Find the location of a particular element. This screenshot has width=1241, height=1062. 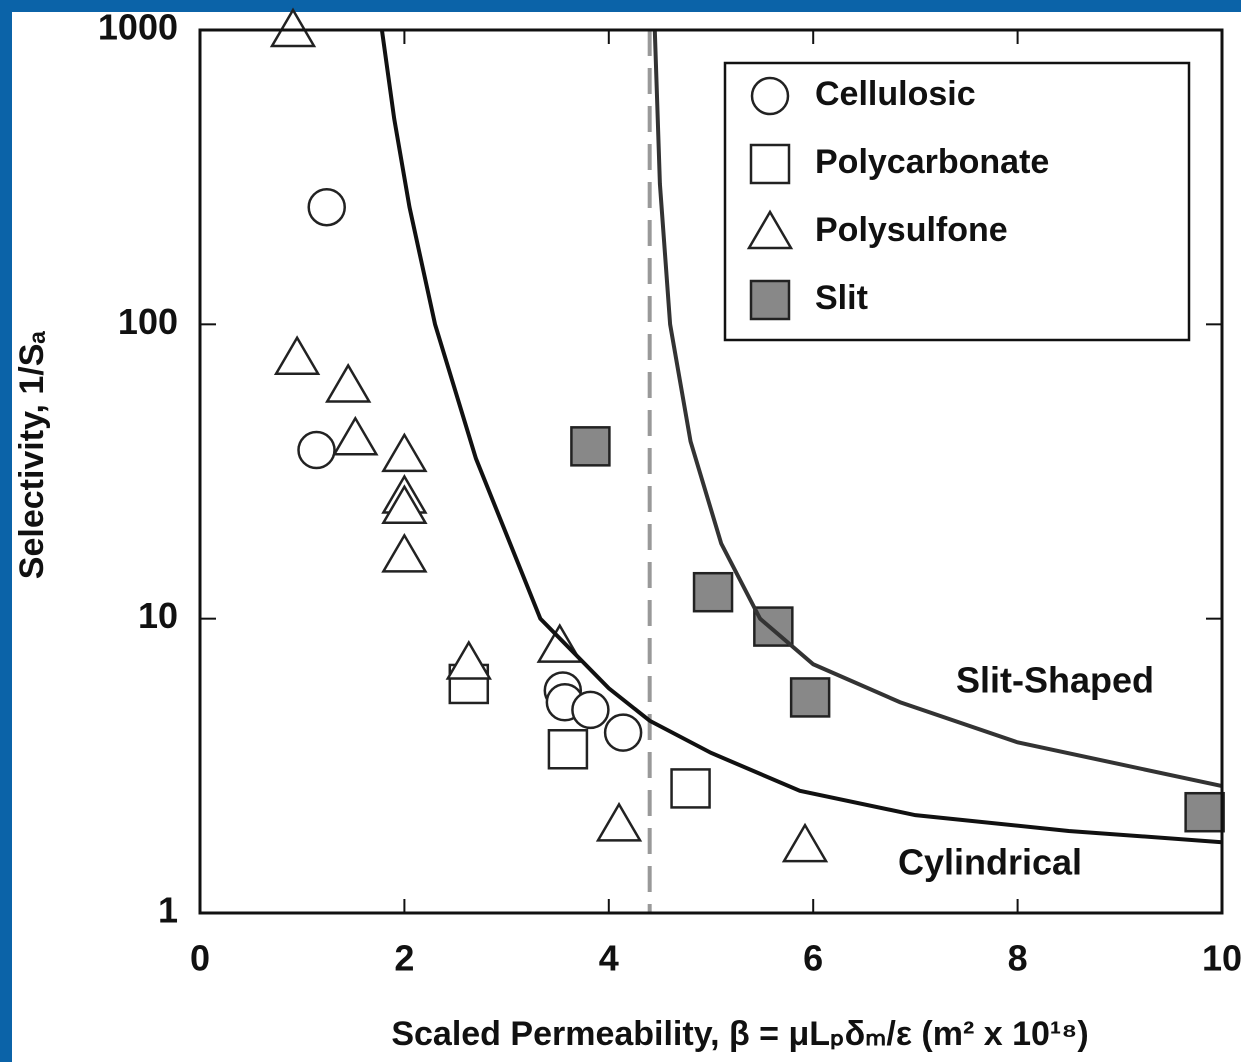

x-tick-label: 0 is located at coordinates (200, 958).